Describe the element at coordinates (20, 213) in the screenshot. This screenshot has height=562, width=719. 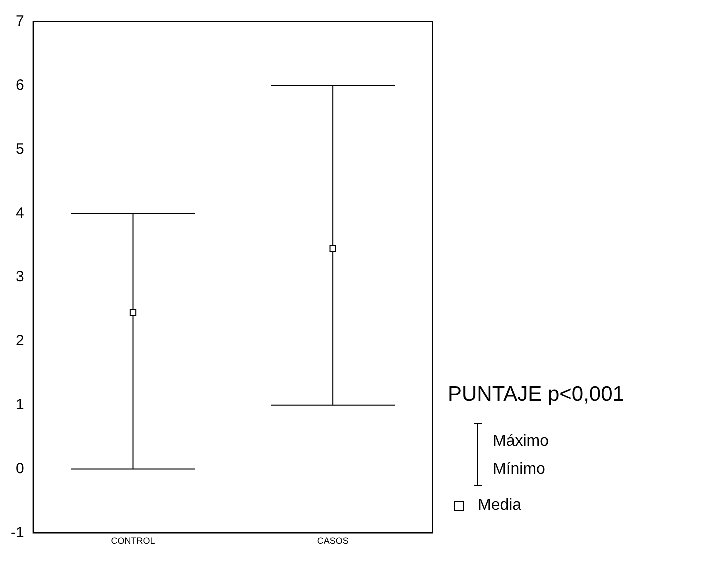
I see `y-tick-label: 4` at that location.